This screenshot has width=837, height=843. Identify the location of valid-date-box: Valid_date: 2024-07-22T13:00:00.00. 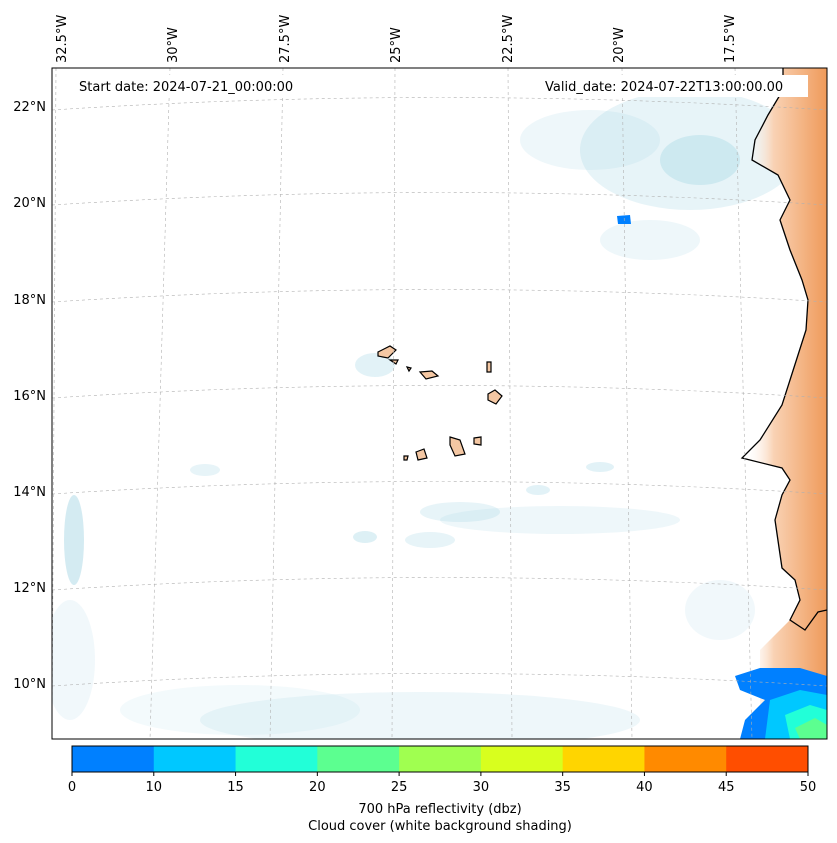
(673, 86).